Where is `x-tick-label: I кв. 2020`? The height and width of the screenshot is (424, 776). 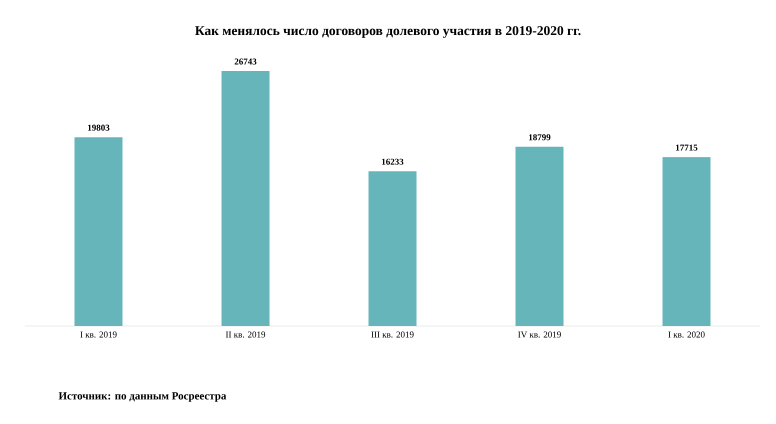
x-tick-label: I кв. 2020 is located at coordinates (686, 335).